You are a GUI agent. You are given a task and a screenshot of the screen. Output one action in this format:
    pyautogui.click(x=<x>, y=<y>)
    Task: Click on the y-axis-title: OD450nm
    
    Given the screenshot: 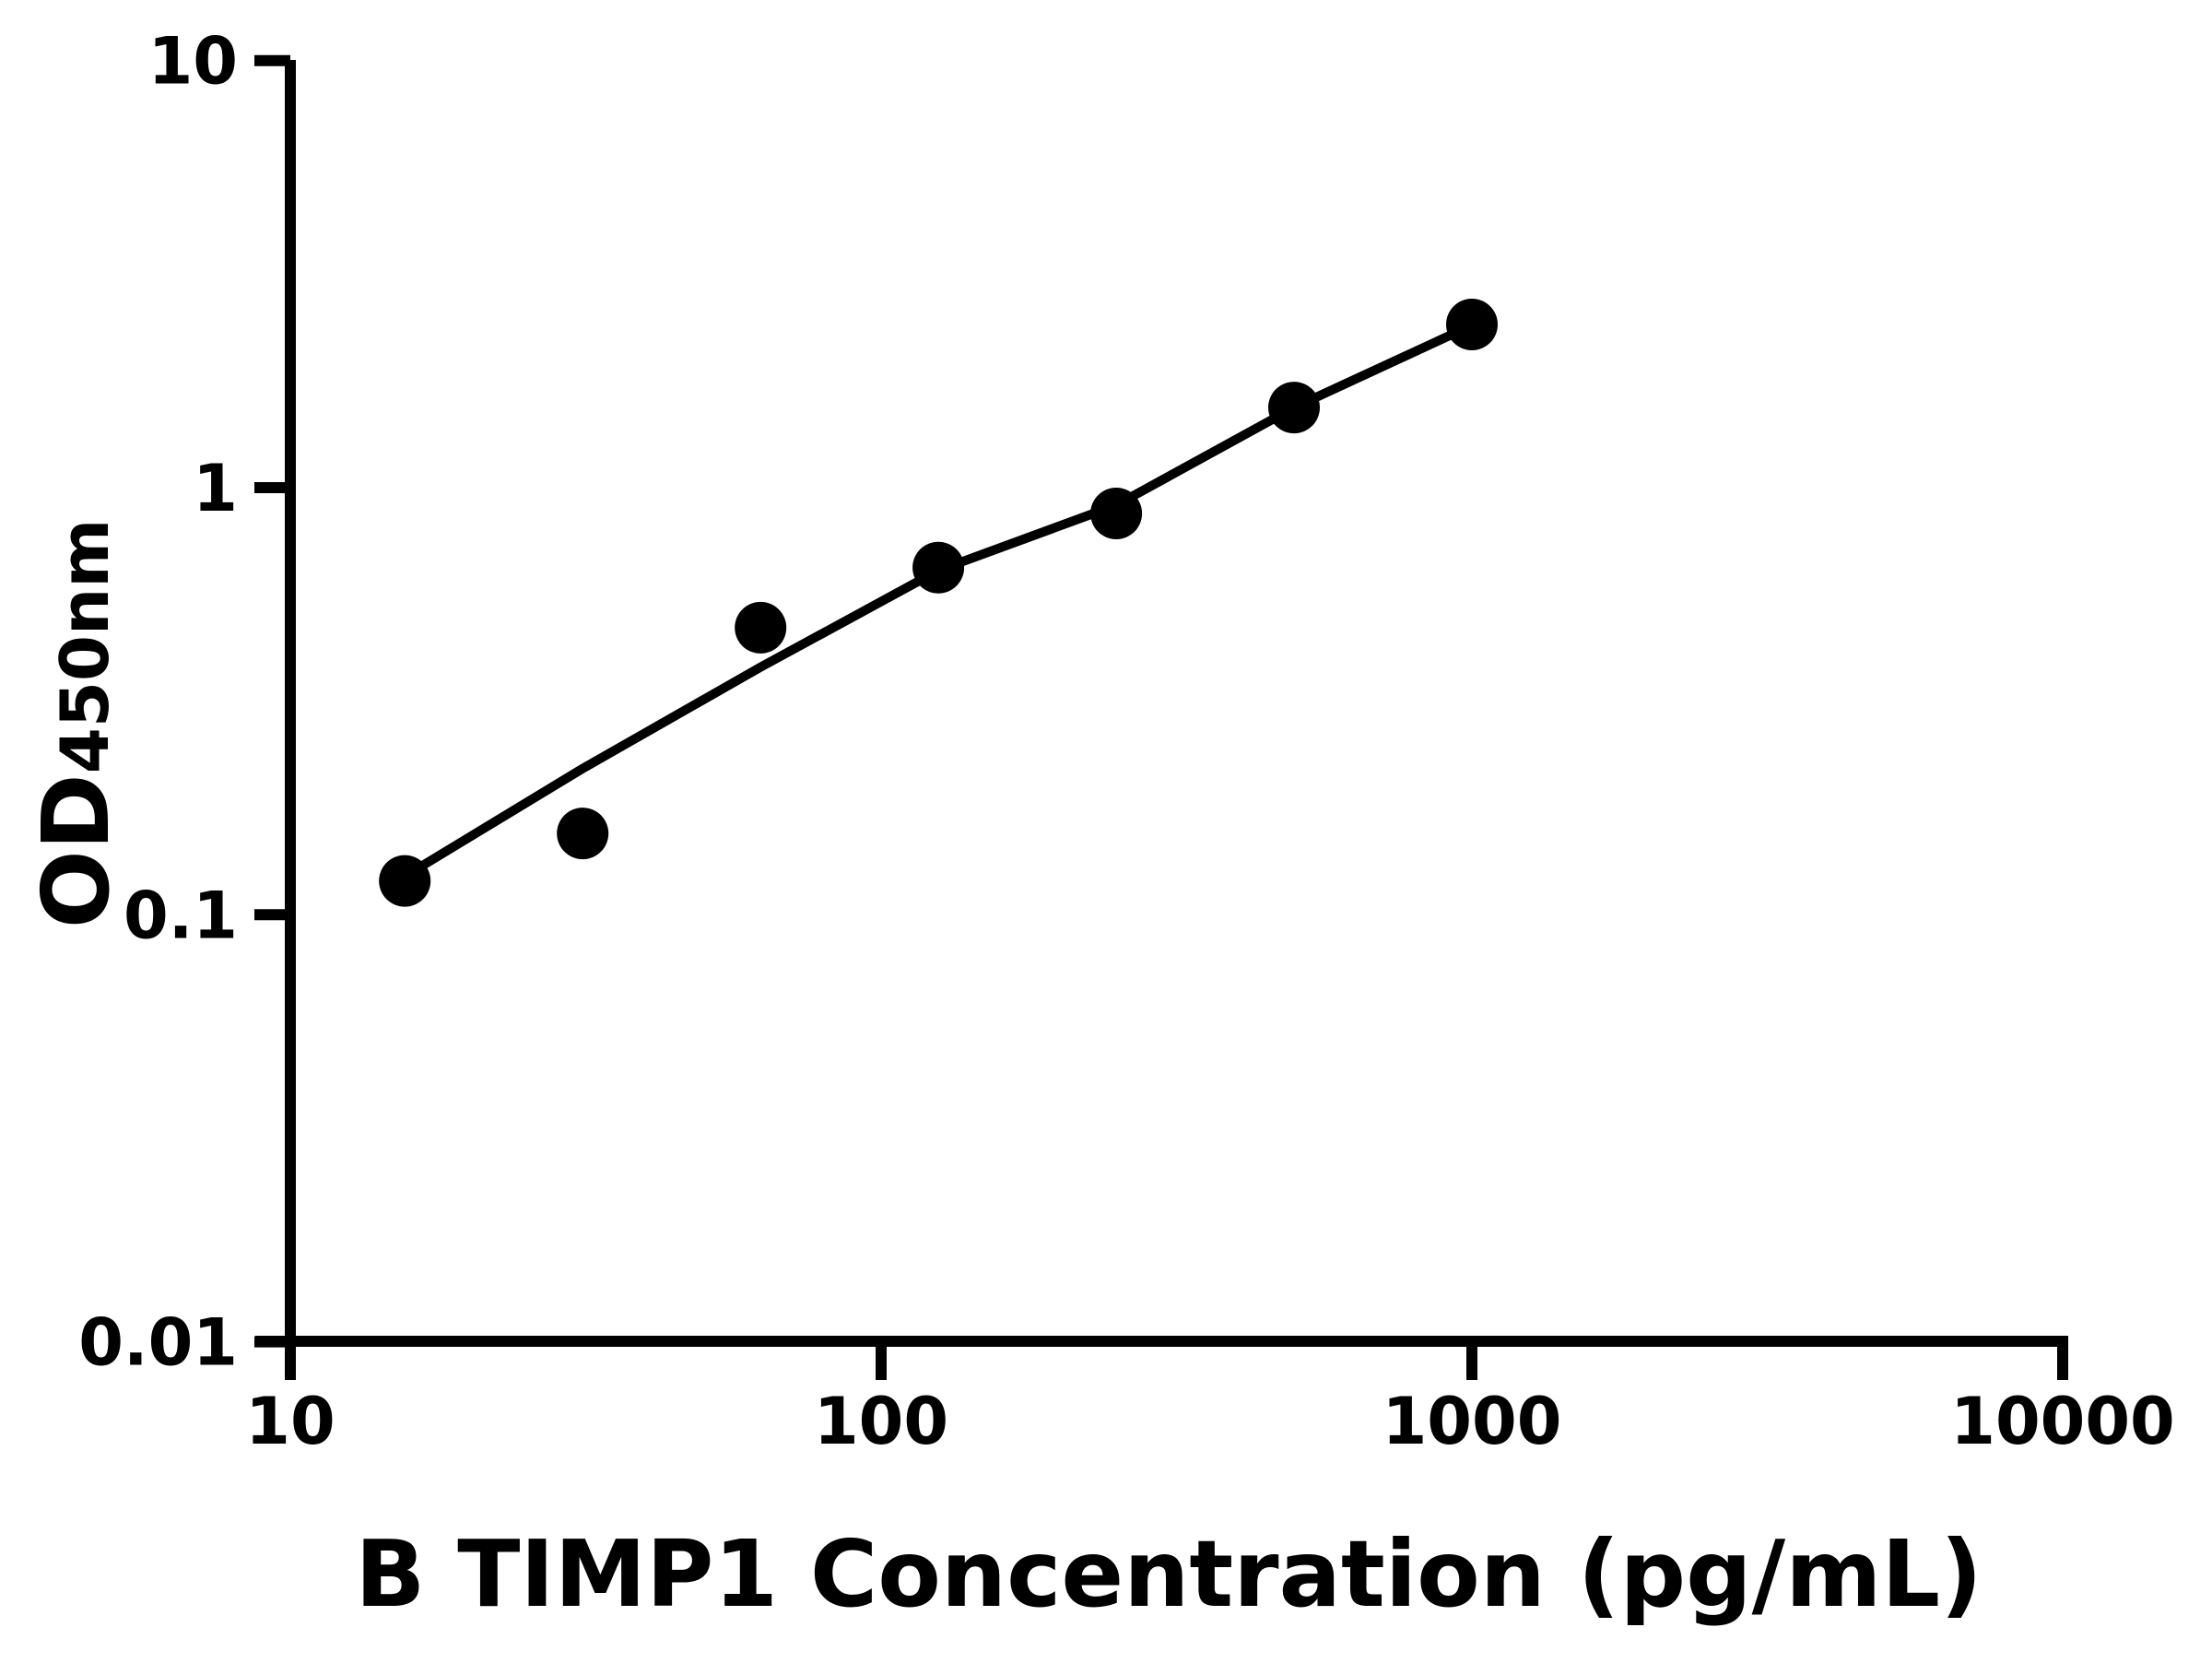 What is the action you would take?
    pyautogui.click(x=76, y=724)
    